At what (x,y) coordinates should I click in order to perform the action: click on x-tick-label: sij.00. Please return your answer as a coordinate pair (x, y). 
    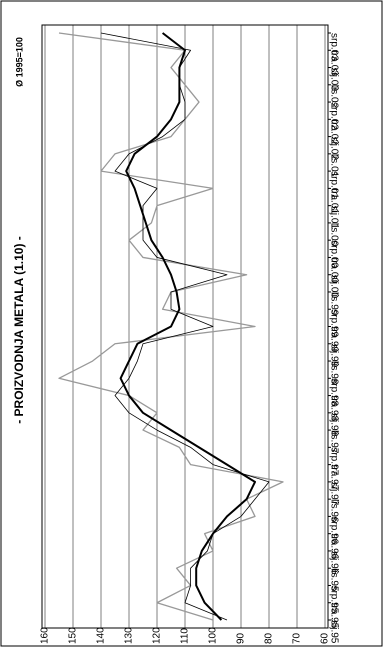
    Looking at the image, I should click on (333, 287).